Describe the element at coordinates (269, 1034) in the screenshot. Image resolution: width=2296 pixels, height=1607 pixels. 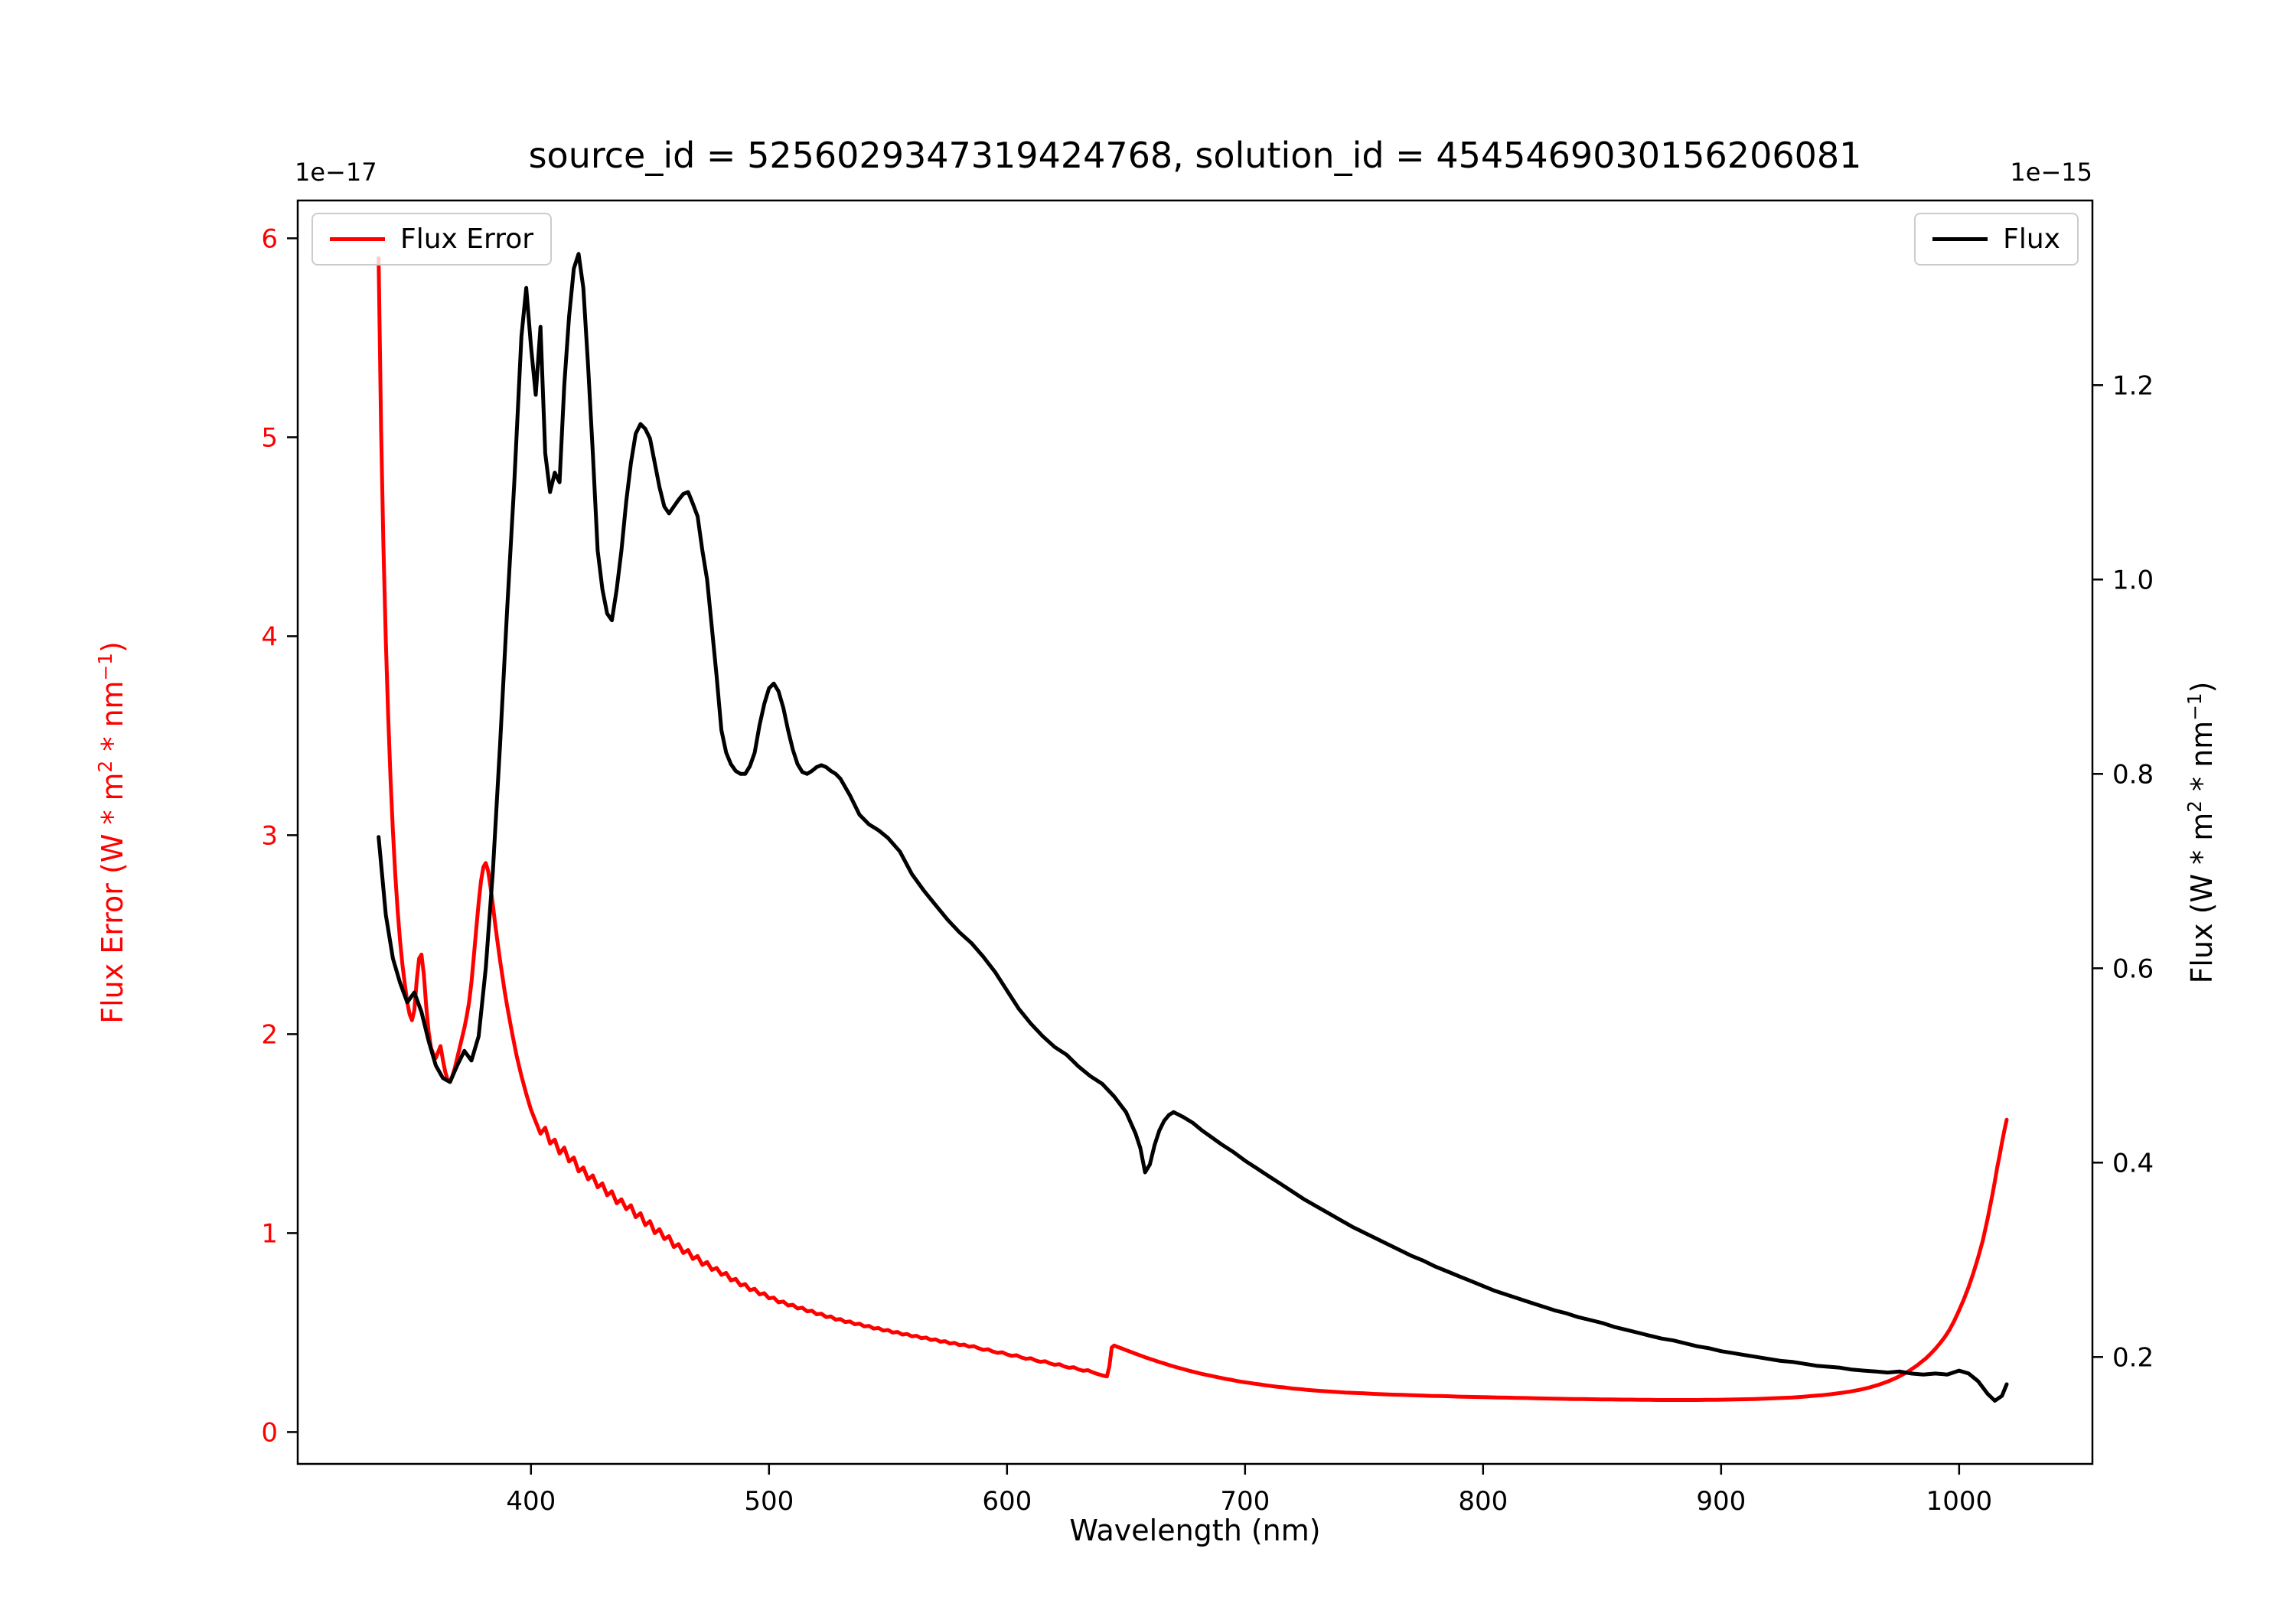
I see `y-left-tick-label: 2` at that location.